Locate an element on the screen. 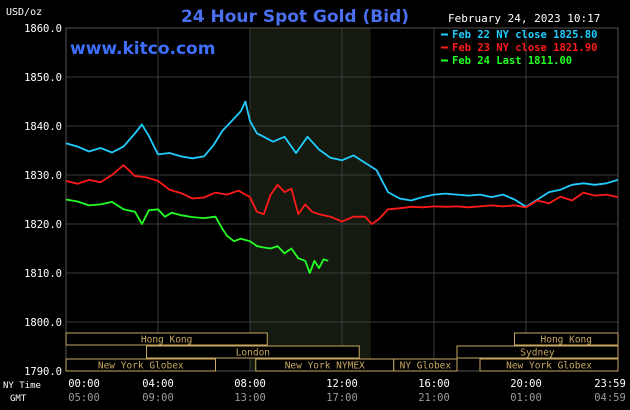  site-url: www.kitco.com is located at coordinates (142, 49).